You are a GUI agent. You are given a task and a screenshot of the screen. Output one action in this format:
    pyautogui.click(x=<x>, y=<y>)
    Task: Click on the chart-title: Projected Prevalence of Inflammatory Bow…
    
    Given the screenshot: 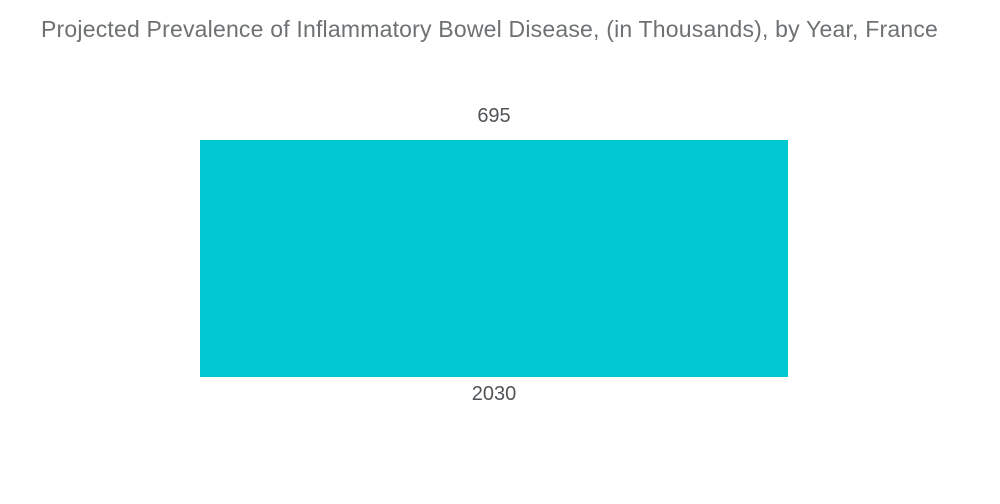 What is the action you would take?
    pyautogui.click(x=490, y=29)
    